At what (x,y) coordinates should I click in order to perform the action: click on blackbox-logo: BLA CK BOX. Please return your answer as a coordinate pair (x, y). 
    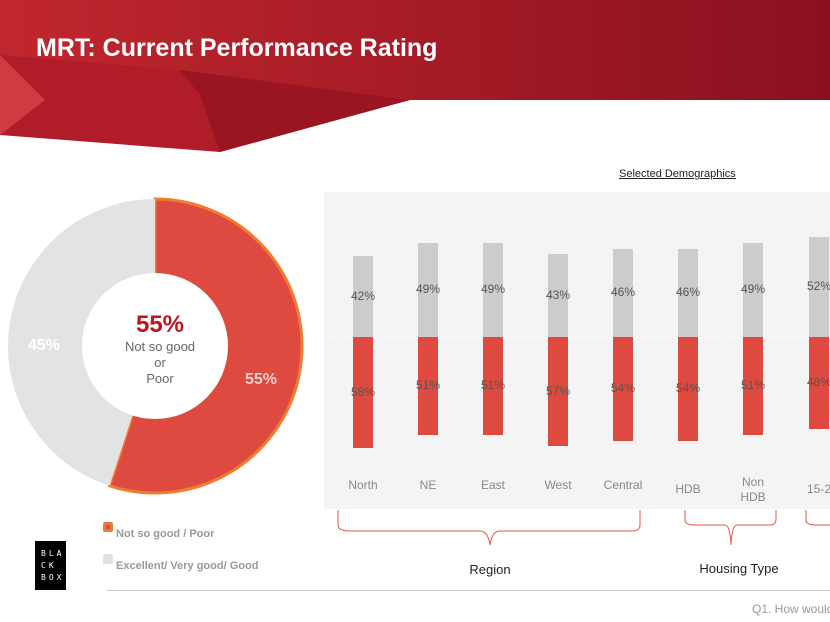
    Looking at the image, I should click on (50, 565).